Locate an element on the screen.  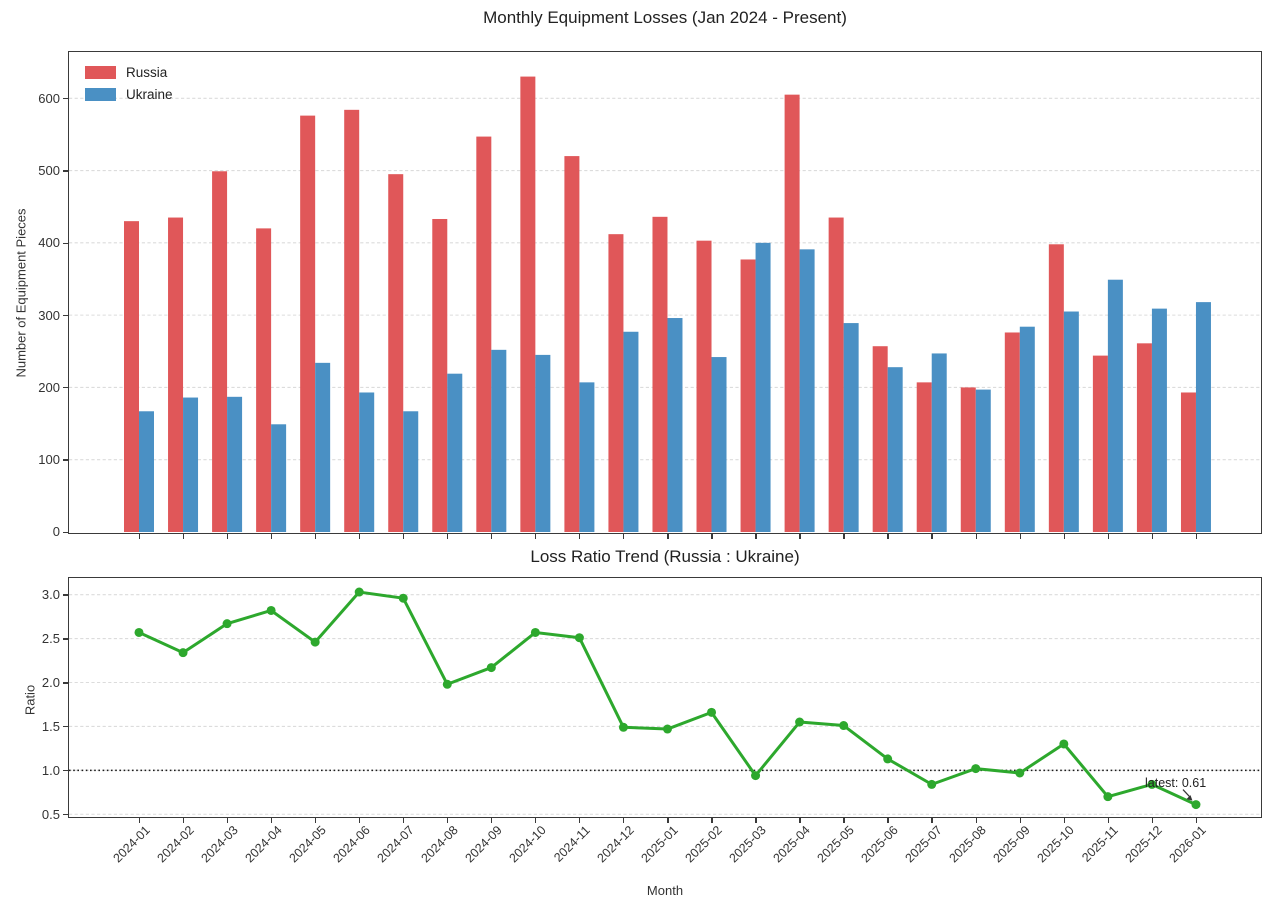
x-tick-label: 2024-01 is located at coordinates (131, 844).